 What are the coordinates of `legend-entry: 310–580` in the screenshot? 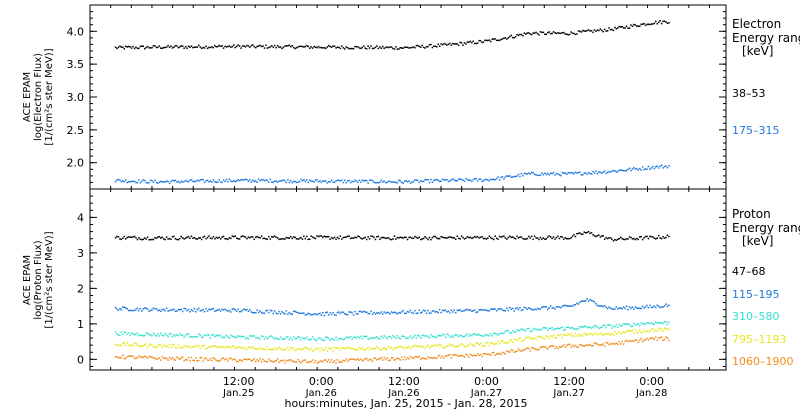 It's located at (756, 316).